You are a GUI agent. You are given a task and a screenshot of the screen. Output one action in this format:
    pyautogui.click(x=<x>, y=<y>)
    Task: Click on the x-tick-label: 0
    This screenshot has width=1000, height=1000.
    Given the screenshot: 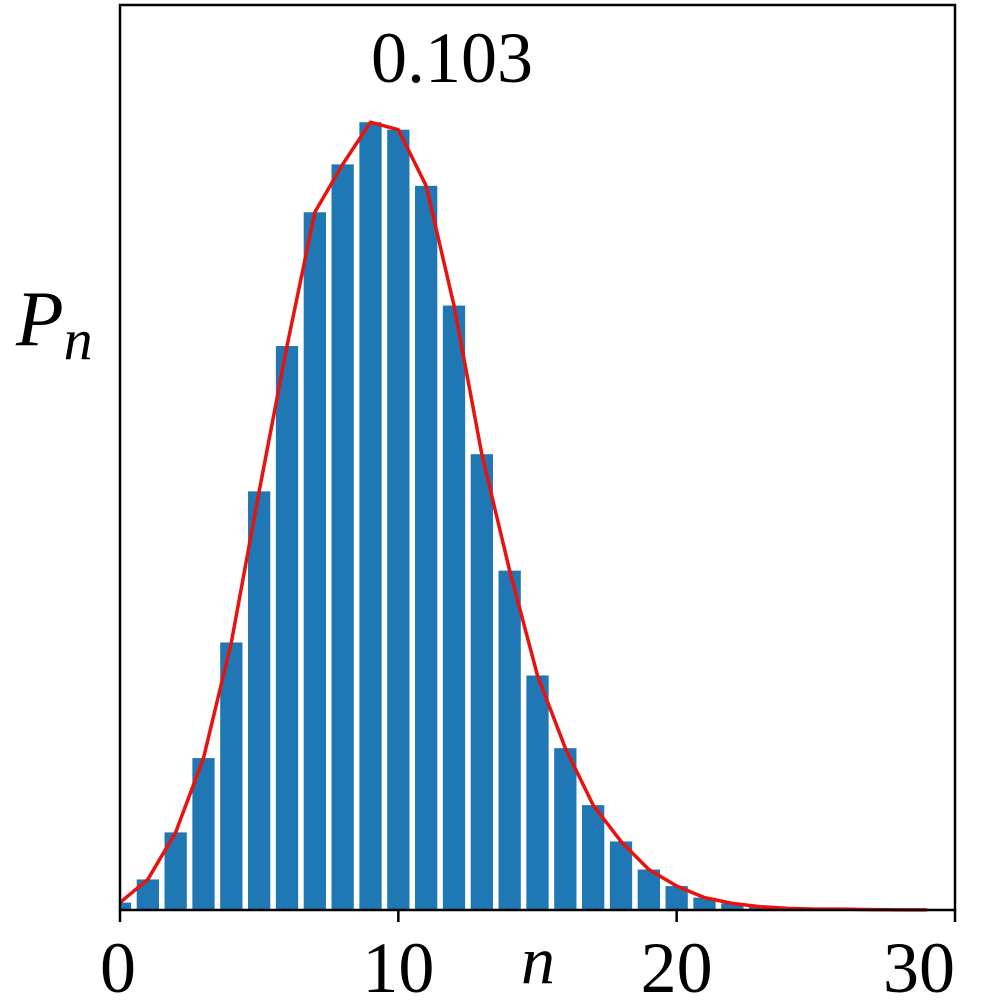 What is the action you would take?
    pyautogui.click(x=118, y=964)
    